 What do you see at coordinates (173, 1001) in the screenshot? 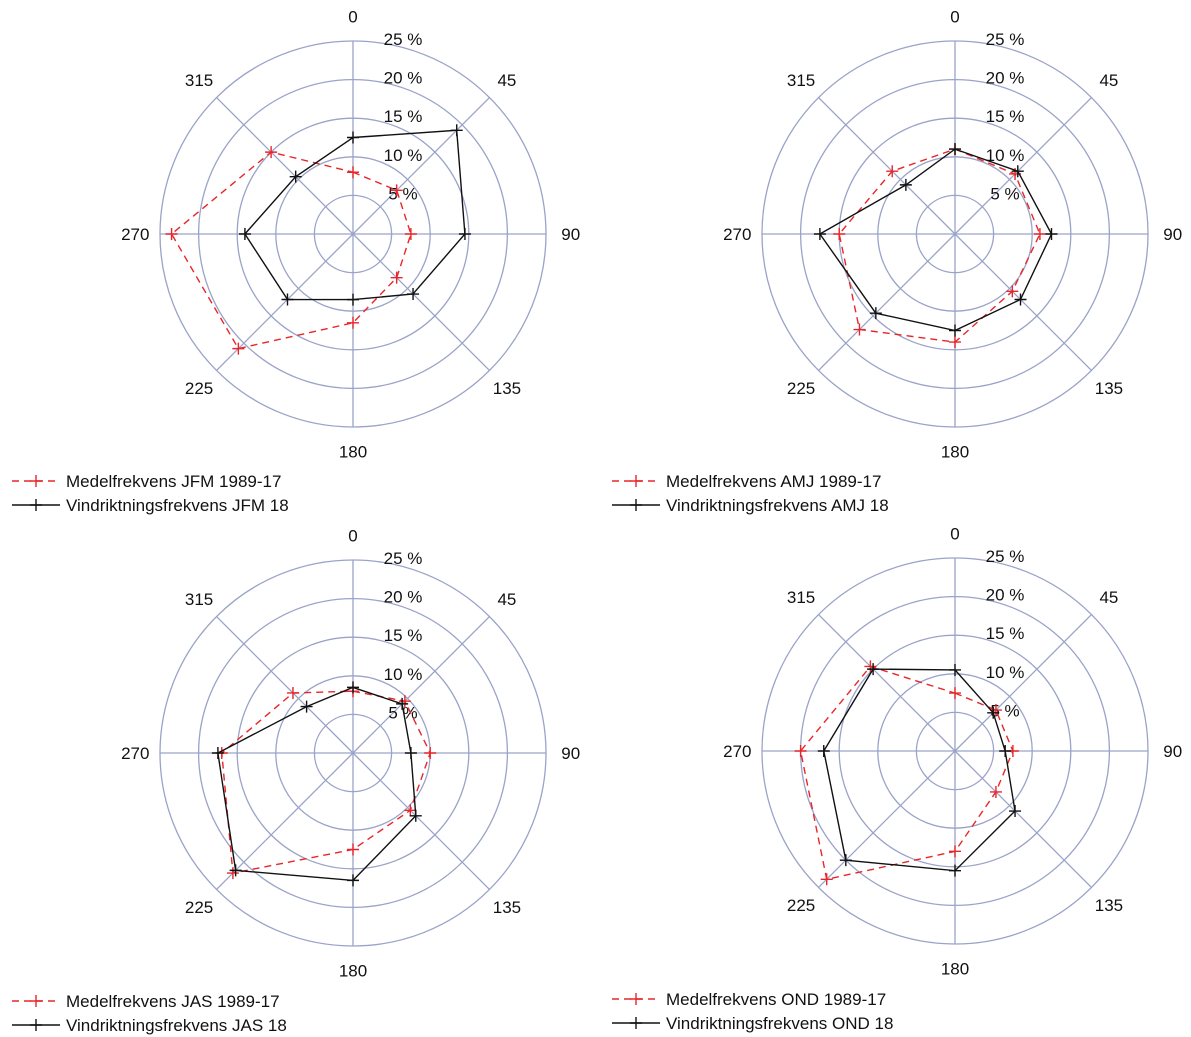
I see `legend-label: Medelfrekvens JAS 1989-17` at bounding box center [173, 1001].